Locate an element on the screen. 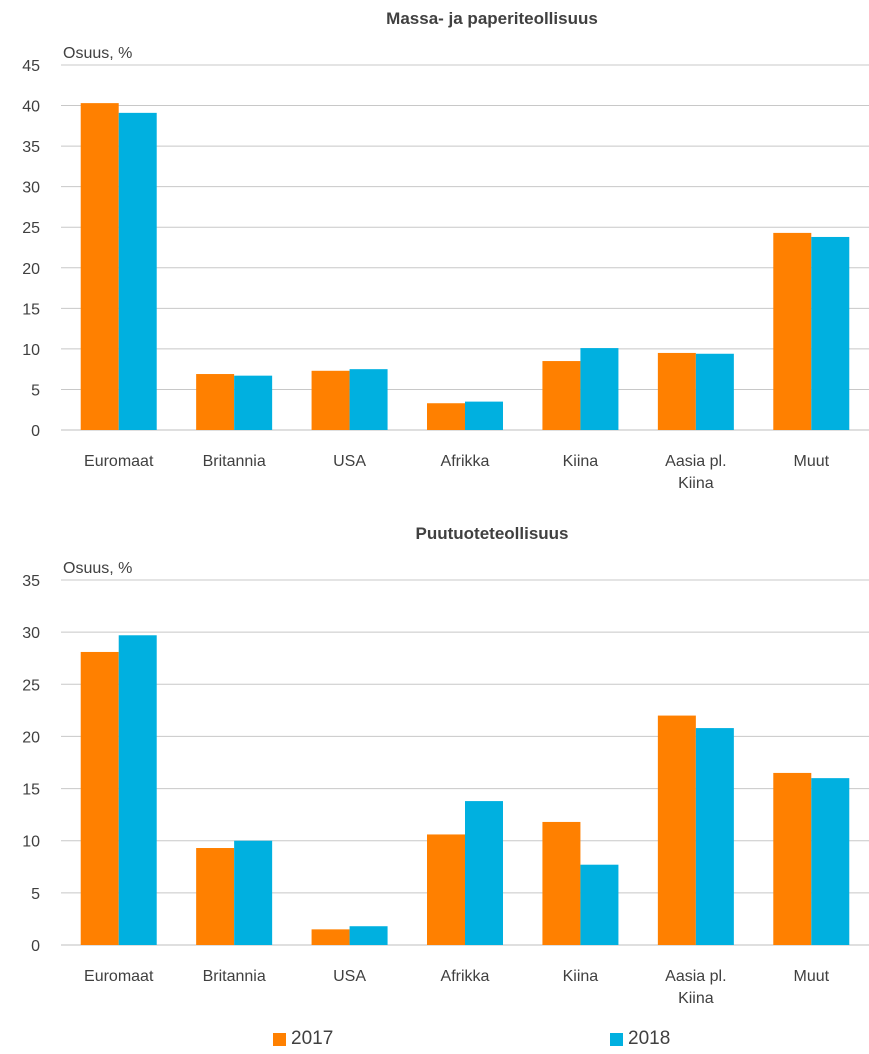  legend-item-2017: 2017 is located at coordinates (303, 1039).